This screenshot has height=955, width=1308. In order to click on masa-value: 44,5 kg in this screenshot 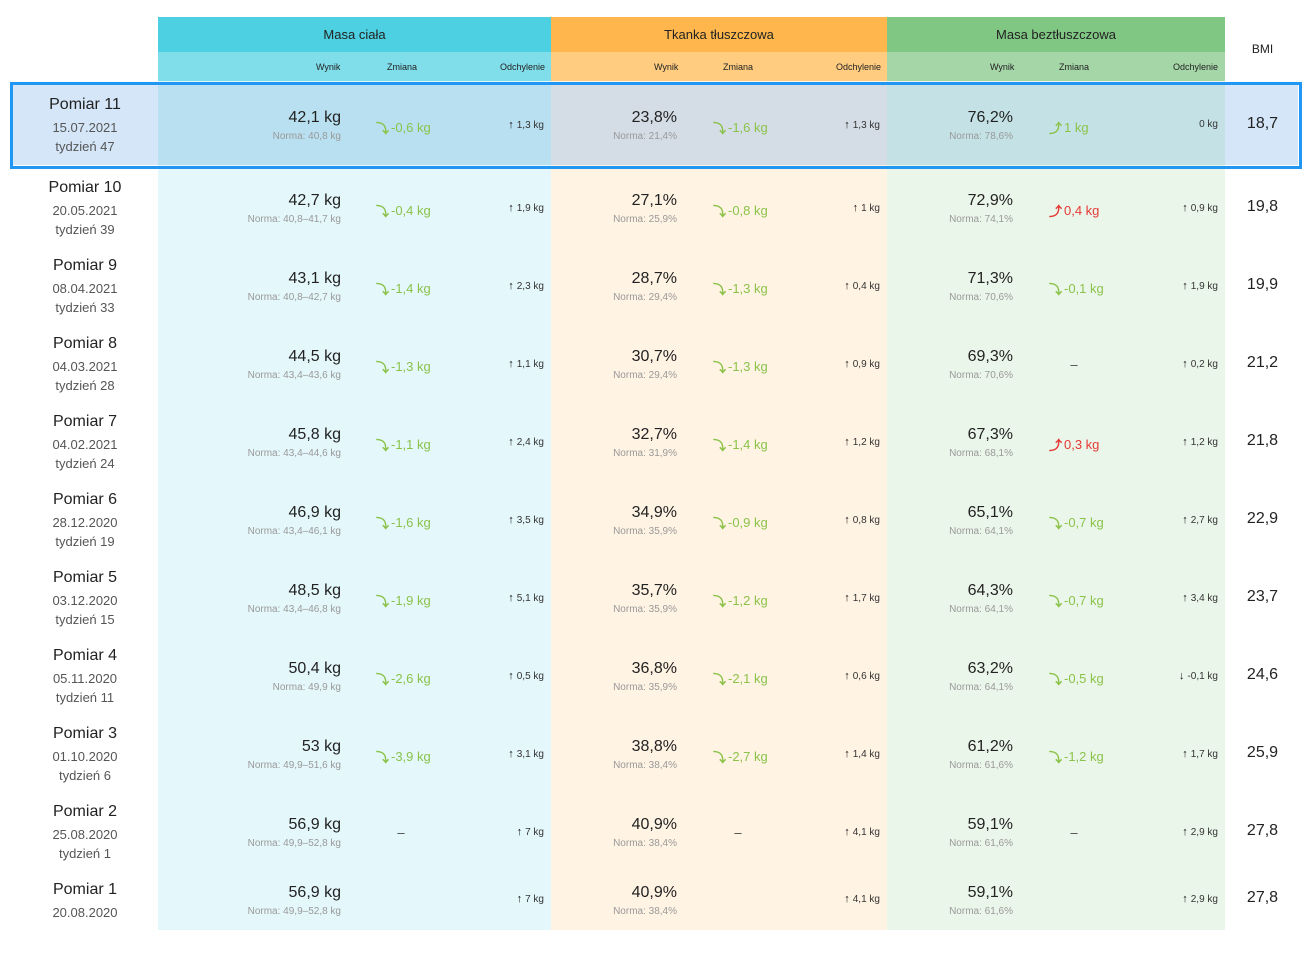, I will do `click(314, 356)`.